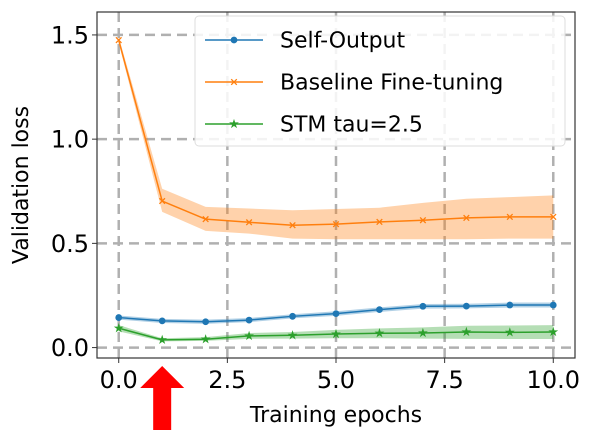 Image resolution: width=589 pixels, height=430 pixels. Describe the element at coordinates (392, 83) in the screenshot. I see `legend-label: Baseline Fine-tuning` at that location.